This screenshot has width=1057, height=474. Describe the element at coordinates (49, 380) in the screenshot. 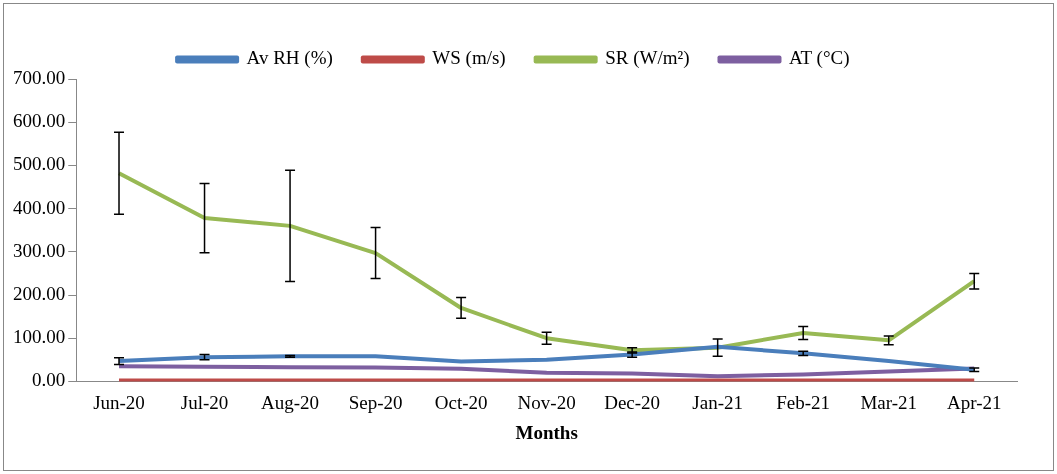

I see `y-tick-label: 0.00` at that location.